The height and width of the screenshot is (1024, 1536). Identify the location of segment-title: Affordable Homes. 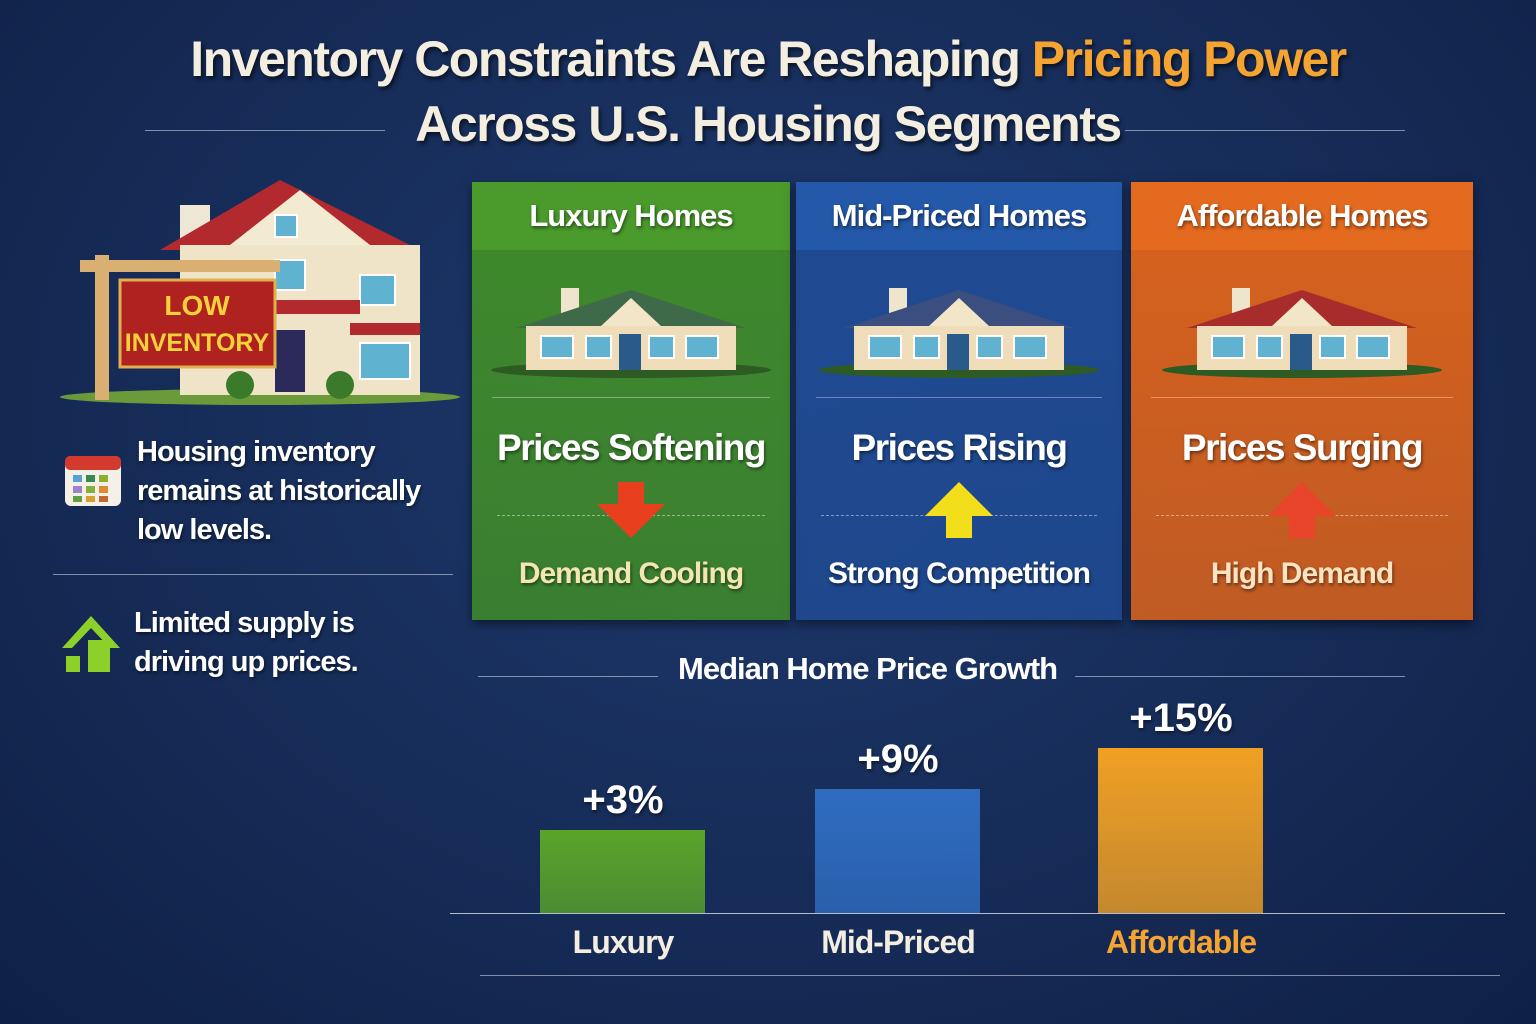
(1302, 216).